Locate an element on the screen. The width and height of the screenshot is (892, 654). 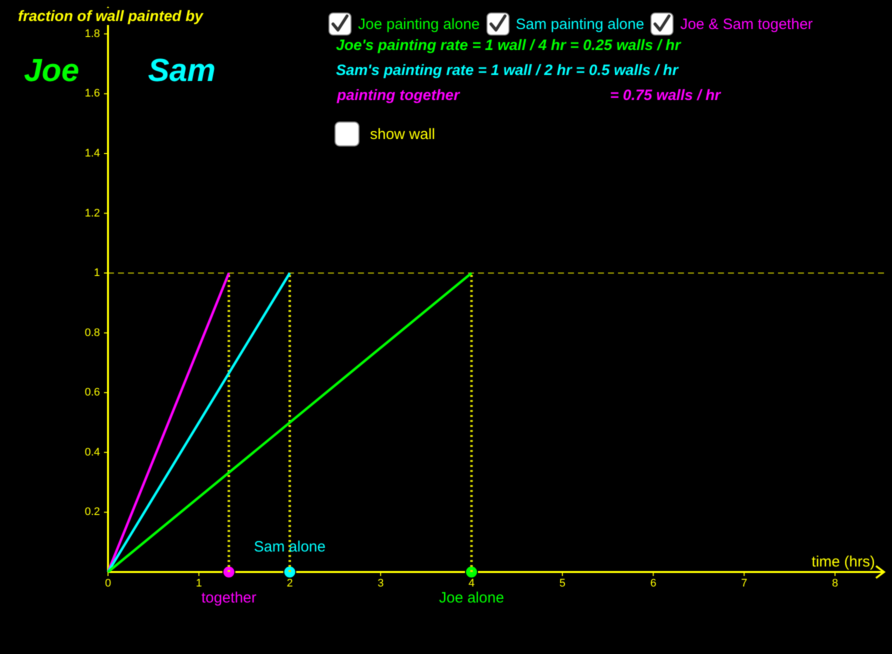
text: Joe is located at coordinates (52, 70).